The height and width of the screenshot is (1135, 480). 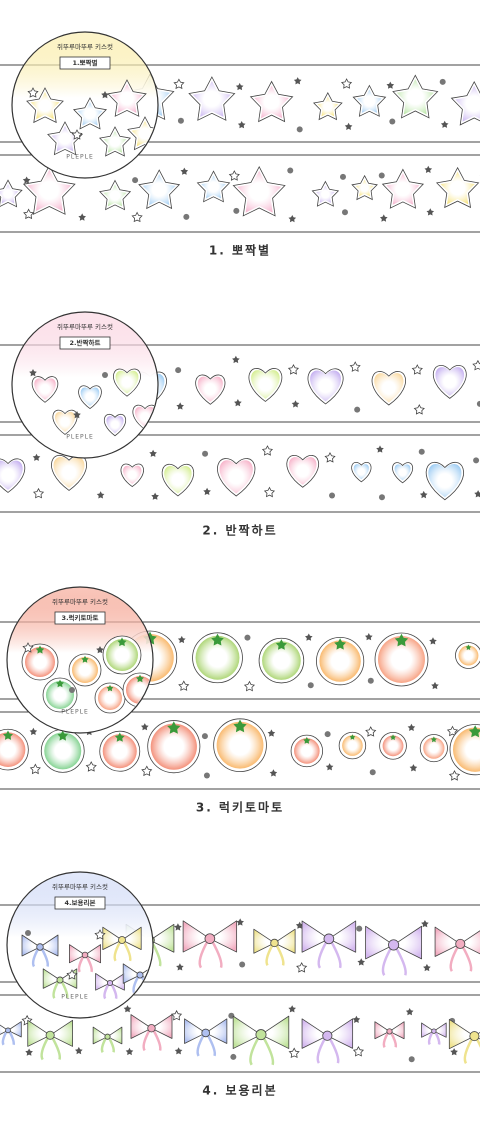 I want to click on sticker-row, so click(x=240, y=193).